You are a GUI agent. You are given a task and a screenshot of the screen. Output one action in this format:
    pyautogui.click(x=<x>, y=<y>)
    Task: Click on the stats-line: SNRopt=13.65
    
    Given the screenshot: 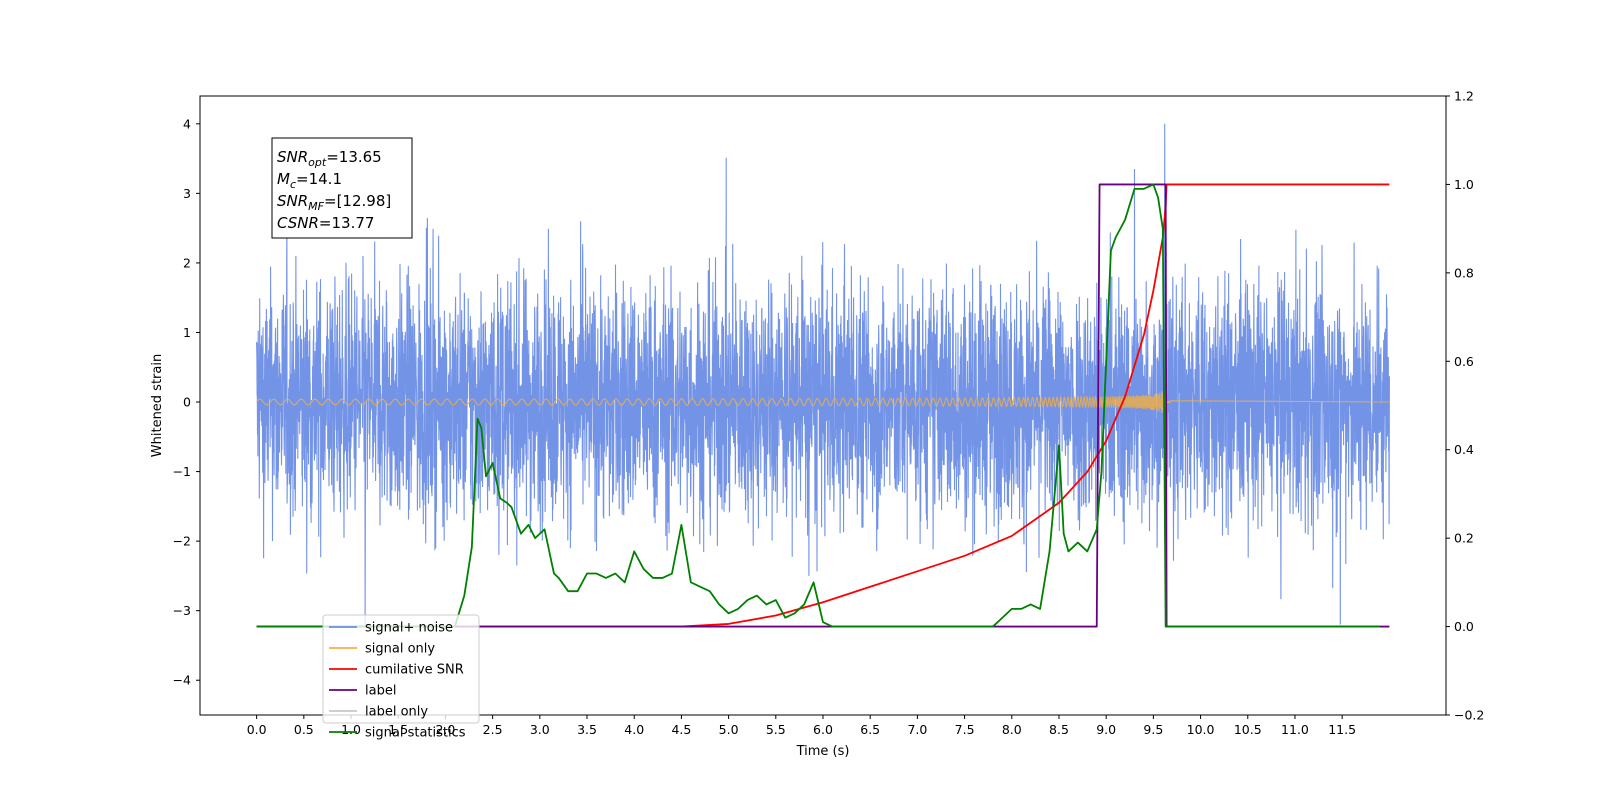 What is the action you would take?
    pyautogui.click(x=329, y=158)
    